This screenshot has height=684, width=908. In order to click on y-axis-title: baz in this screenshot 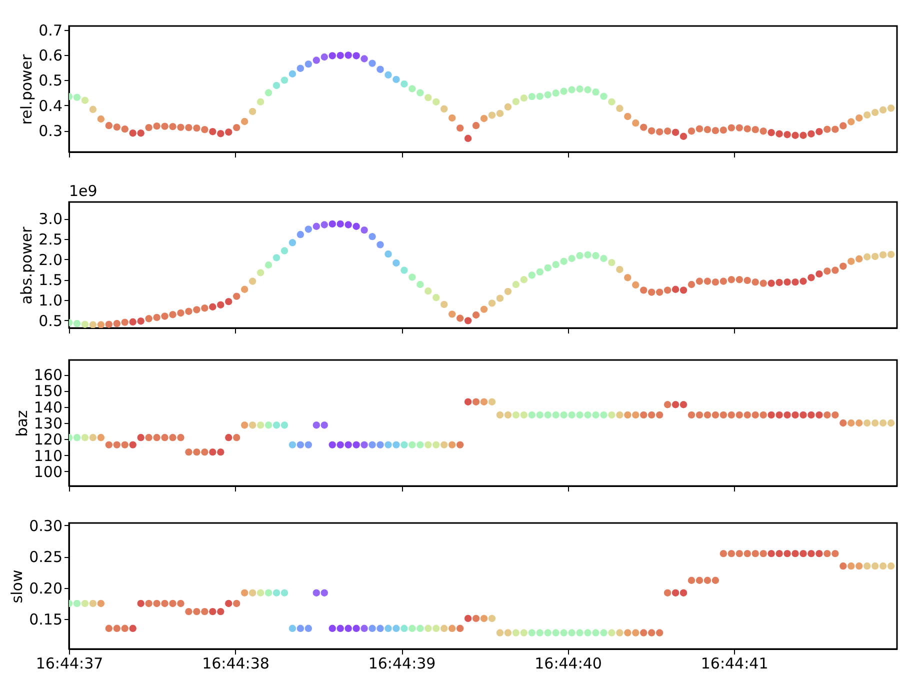, I will do `click(21, 423)`.